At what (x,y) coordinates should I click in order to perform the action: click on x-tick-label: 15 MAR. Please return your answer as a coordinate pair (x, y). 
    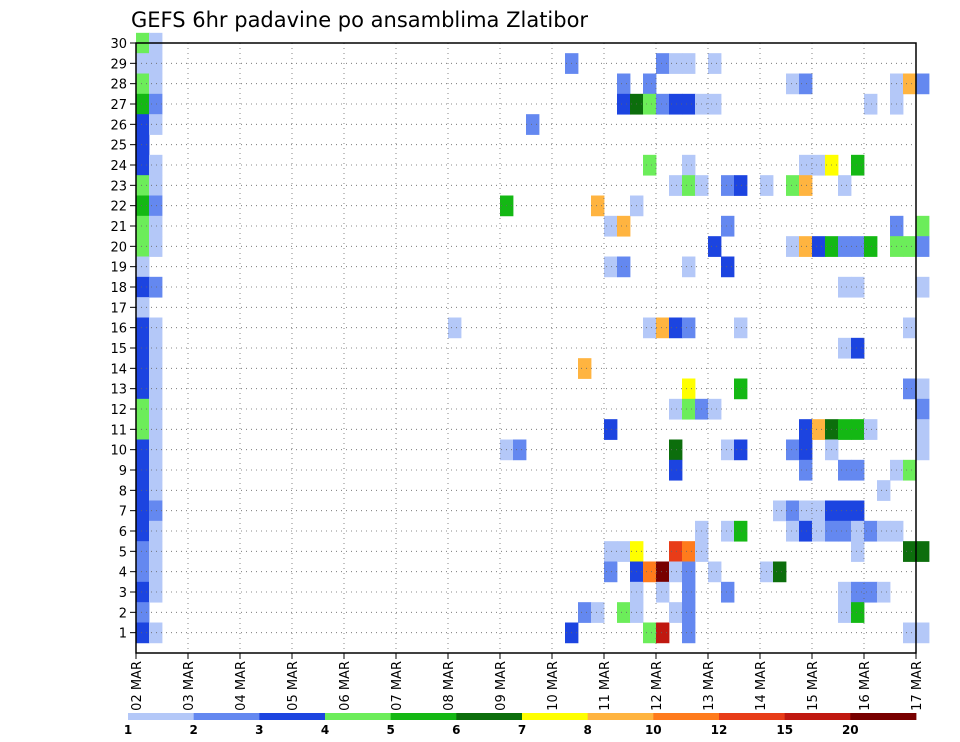
    Looking at the image, I should click on (813, 686).